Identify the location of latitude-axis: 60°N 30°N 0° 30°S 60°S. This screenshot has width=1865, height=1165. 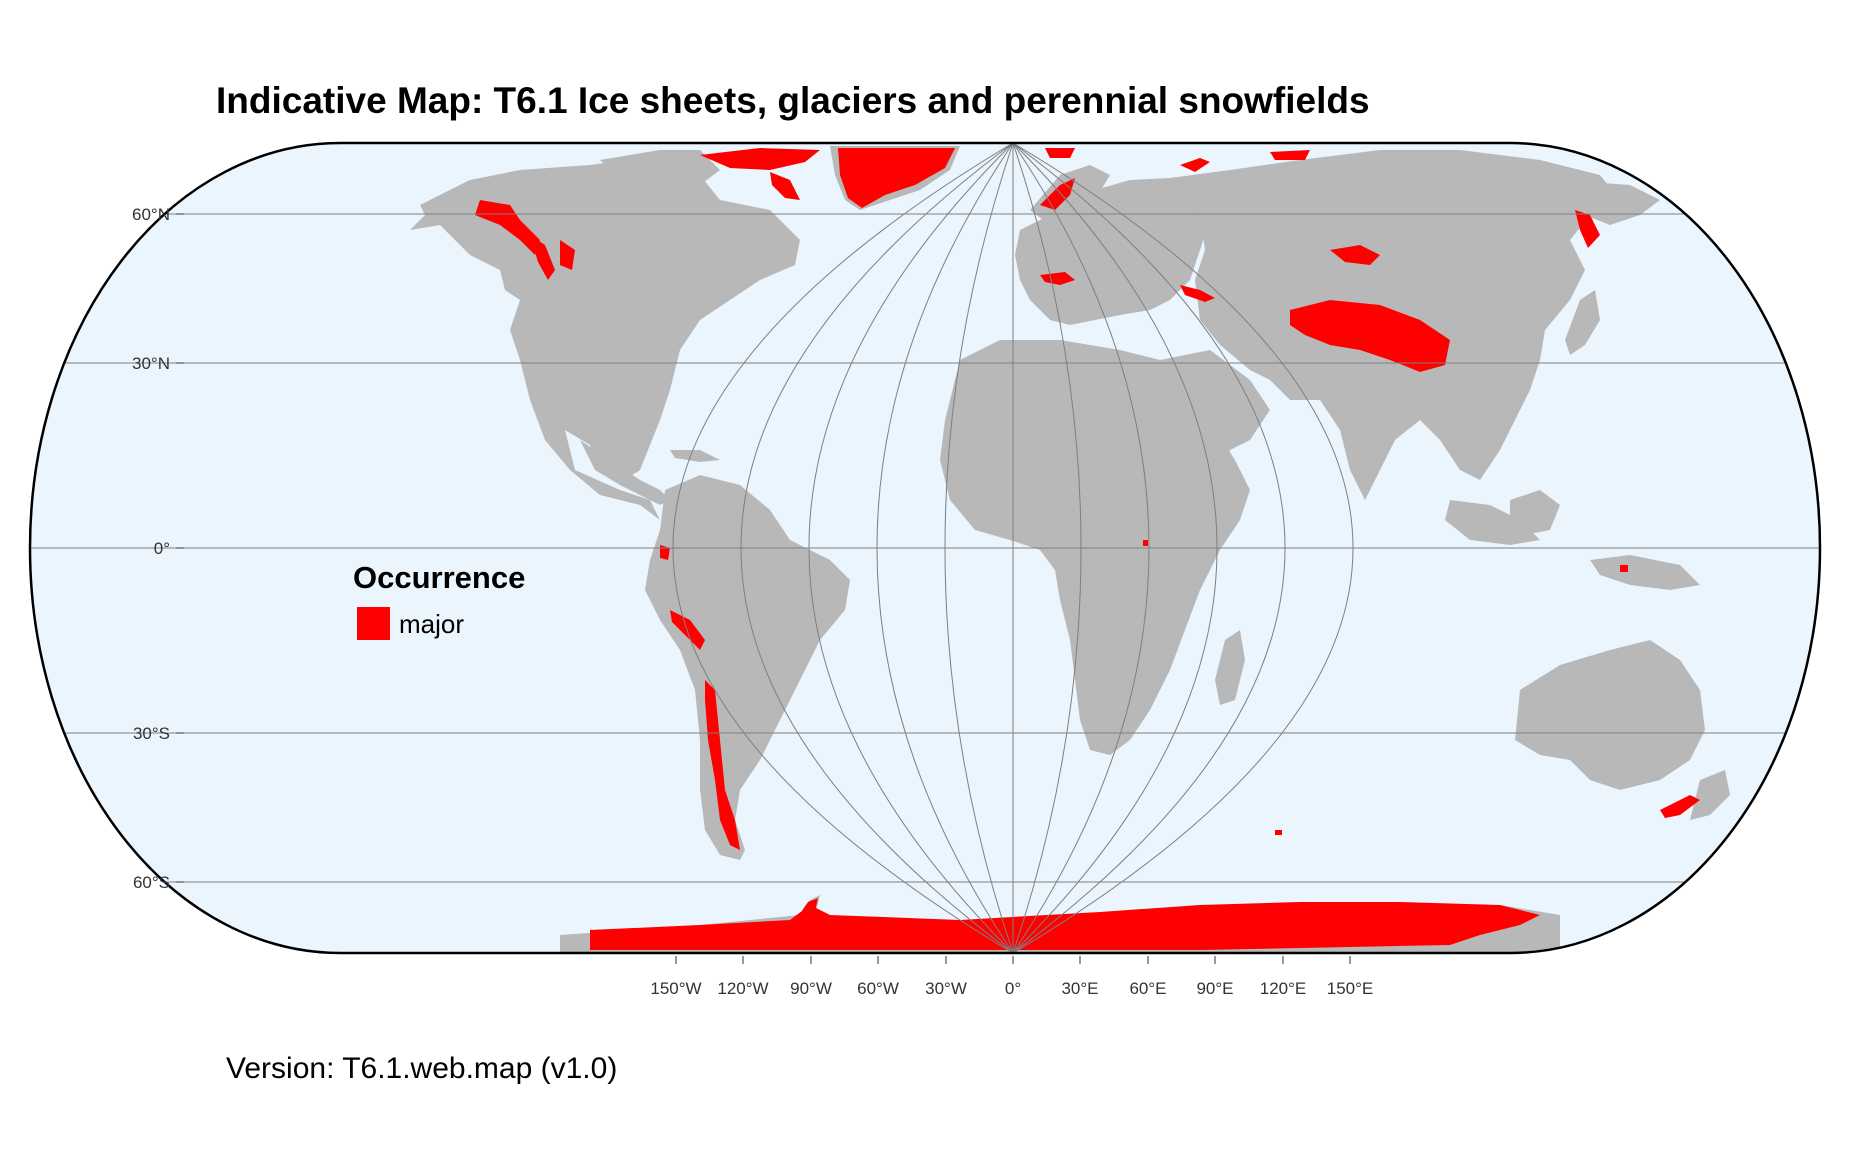
(158, 548).